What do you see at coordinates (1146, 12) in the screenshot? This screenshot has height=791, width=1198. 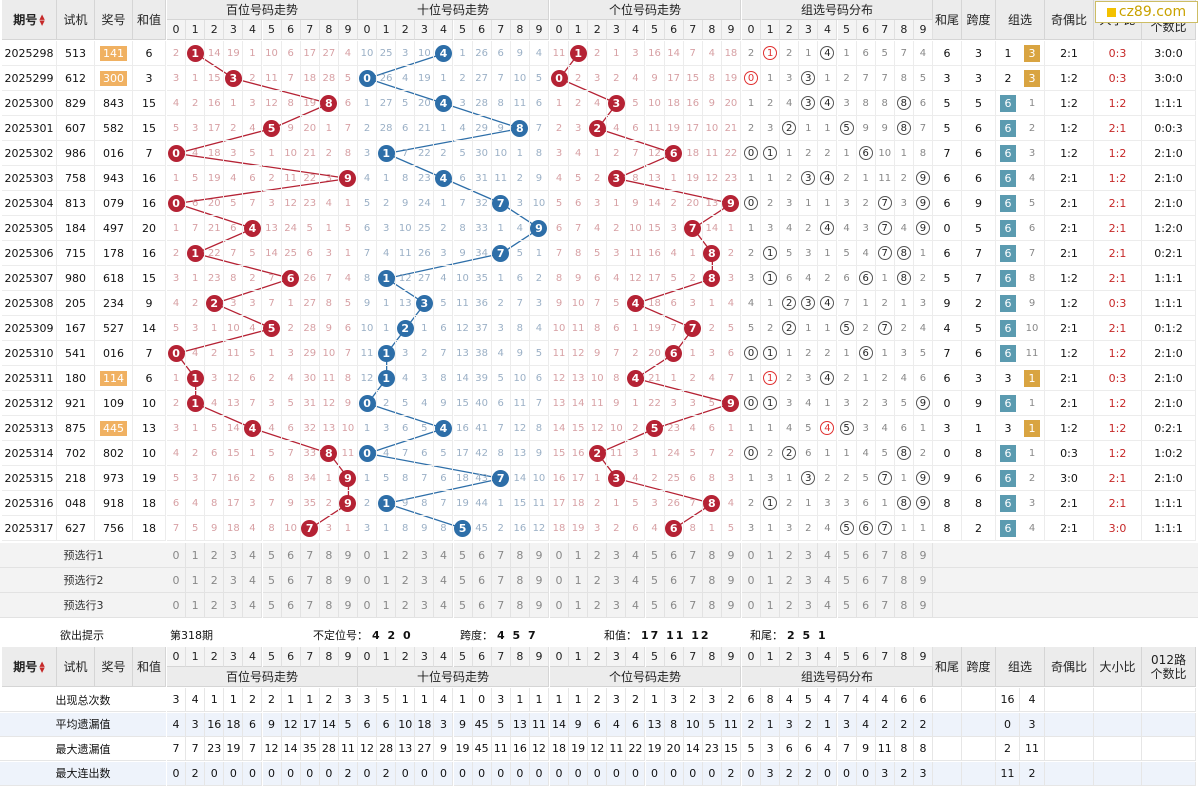 I see `site-logo: cz89.com` at bounding box center [1146, 12].